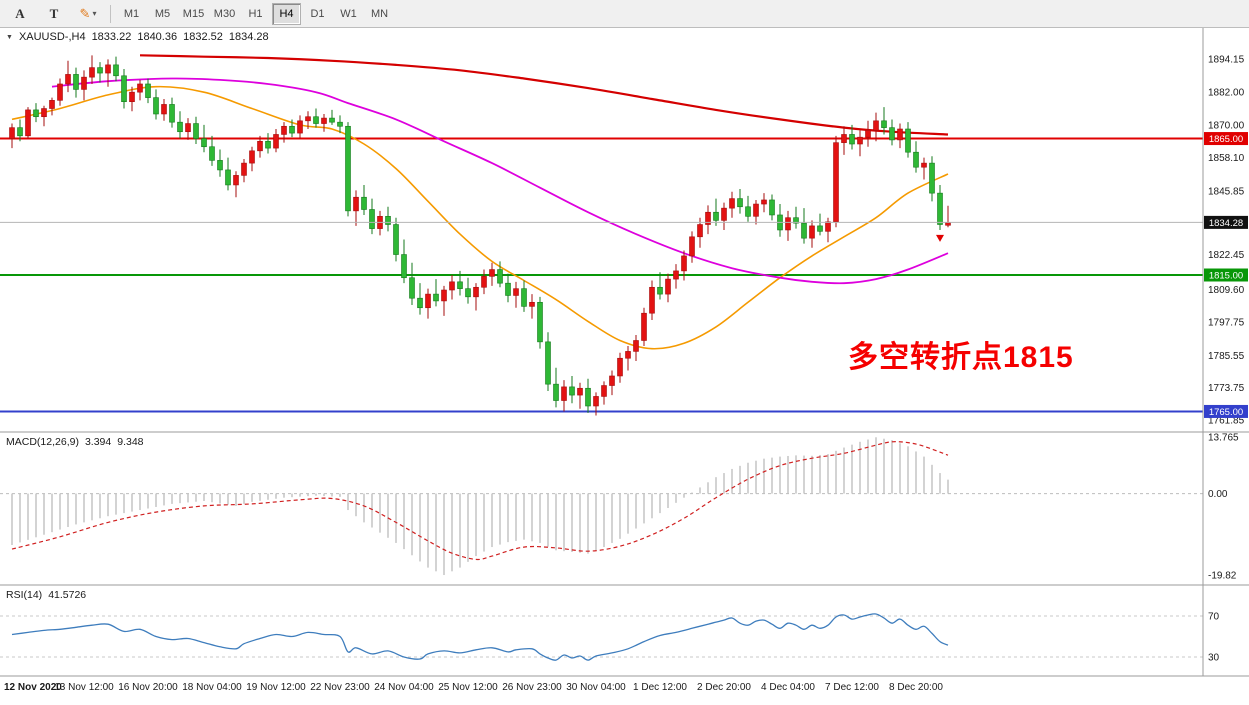 The height and width of the screenshot is (705, 1249). What do you see at coordinates (724, 687) in the screenshot?
I see `svg-text: 2 Dec 20:00` at bounding box center [724, 687].